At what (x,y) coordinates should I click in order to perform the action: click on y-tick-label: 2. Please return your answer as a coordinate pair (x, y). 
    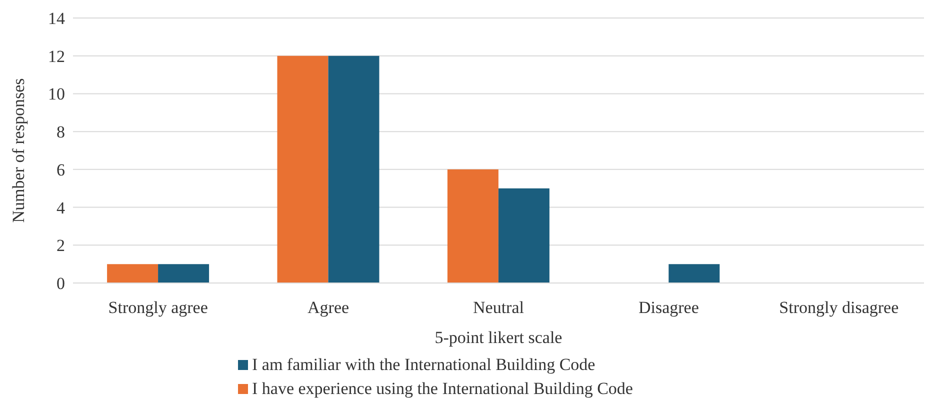
    Looking at the image, I should click on (60, 246).